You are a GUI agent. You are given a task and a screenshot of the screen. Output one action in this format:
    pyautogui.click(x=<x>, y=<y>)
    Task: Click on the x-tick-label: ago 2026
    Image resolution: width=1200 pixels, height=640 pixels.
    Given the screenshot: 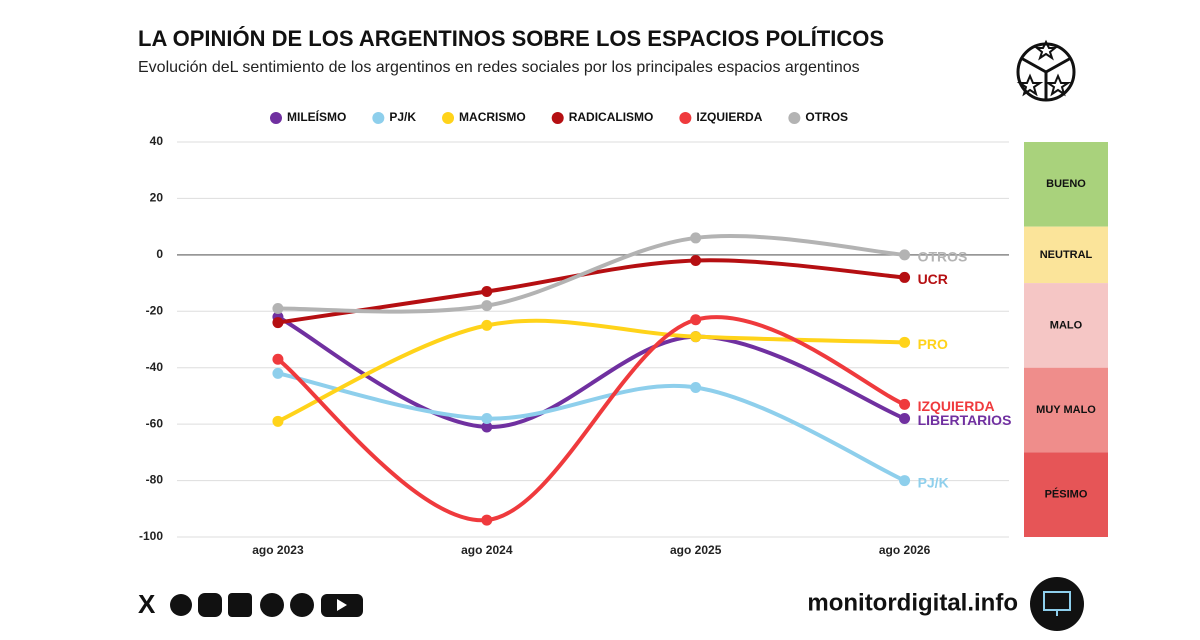 What is the action you would take?
    pyautogui.click(x=905, y=550)
    